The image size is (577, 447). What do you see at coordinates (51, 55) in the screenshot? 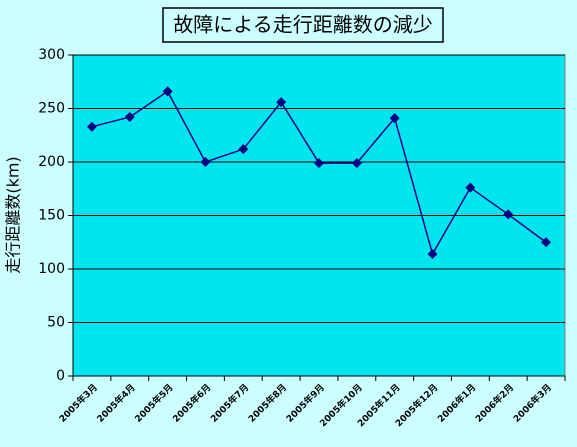
I see `y-tick-label: 300` at bounding box center [51, 55].